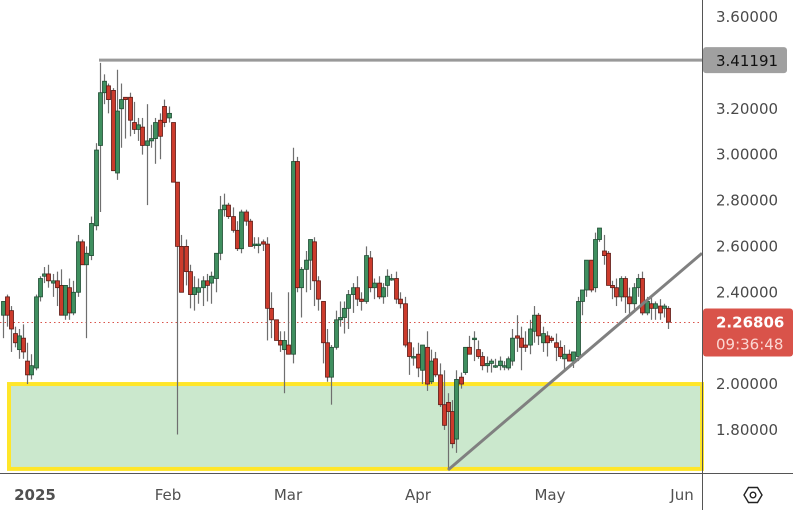 The width and height of the screenshot is (793, 510). What do you see at coordinates (35, 495) in the screenshot?
I see `time-tick-label: 2025` at bounding box center [35, 495].